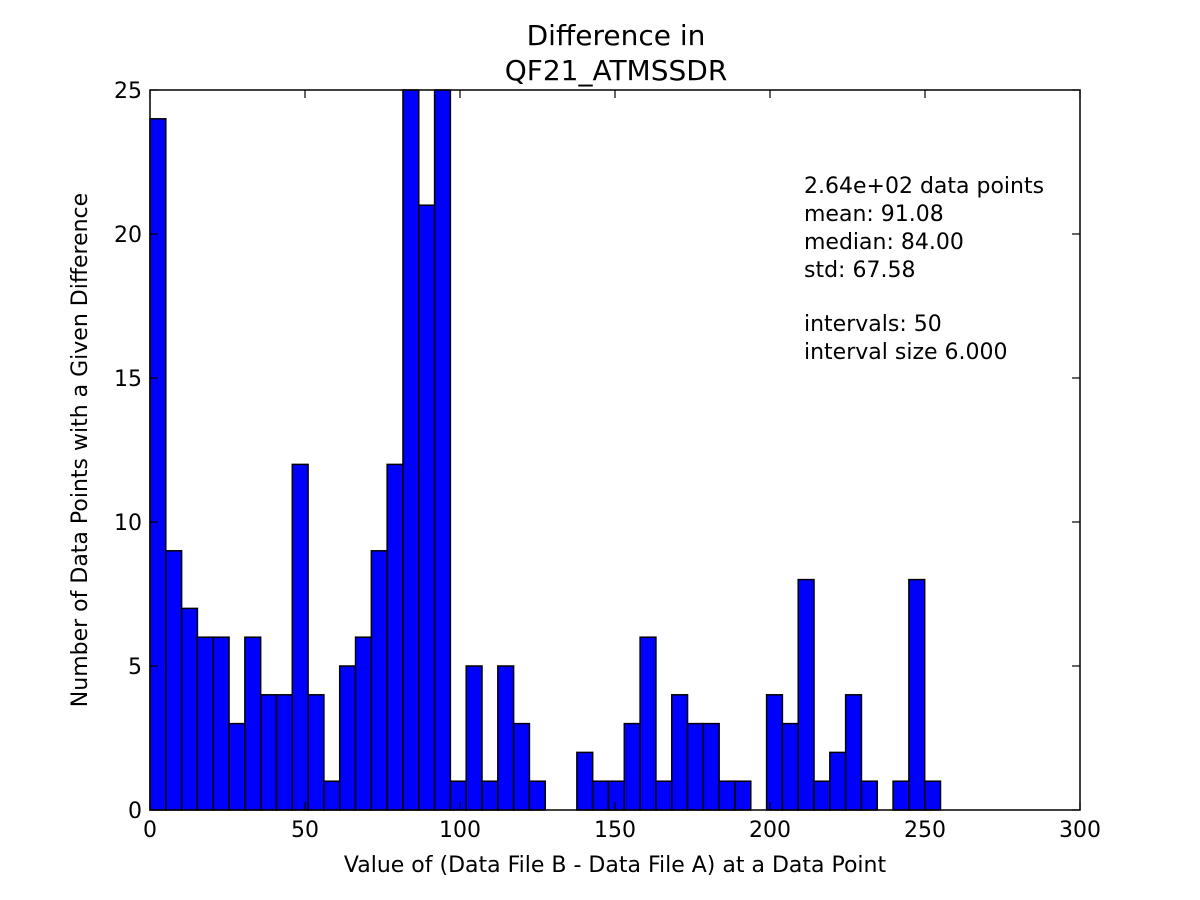 This screenshot has width=1200, height=900. I want to click on x-tick-label: 100, so click(460, 830).